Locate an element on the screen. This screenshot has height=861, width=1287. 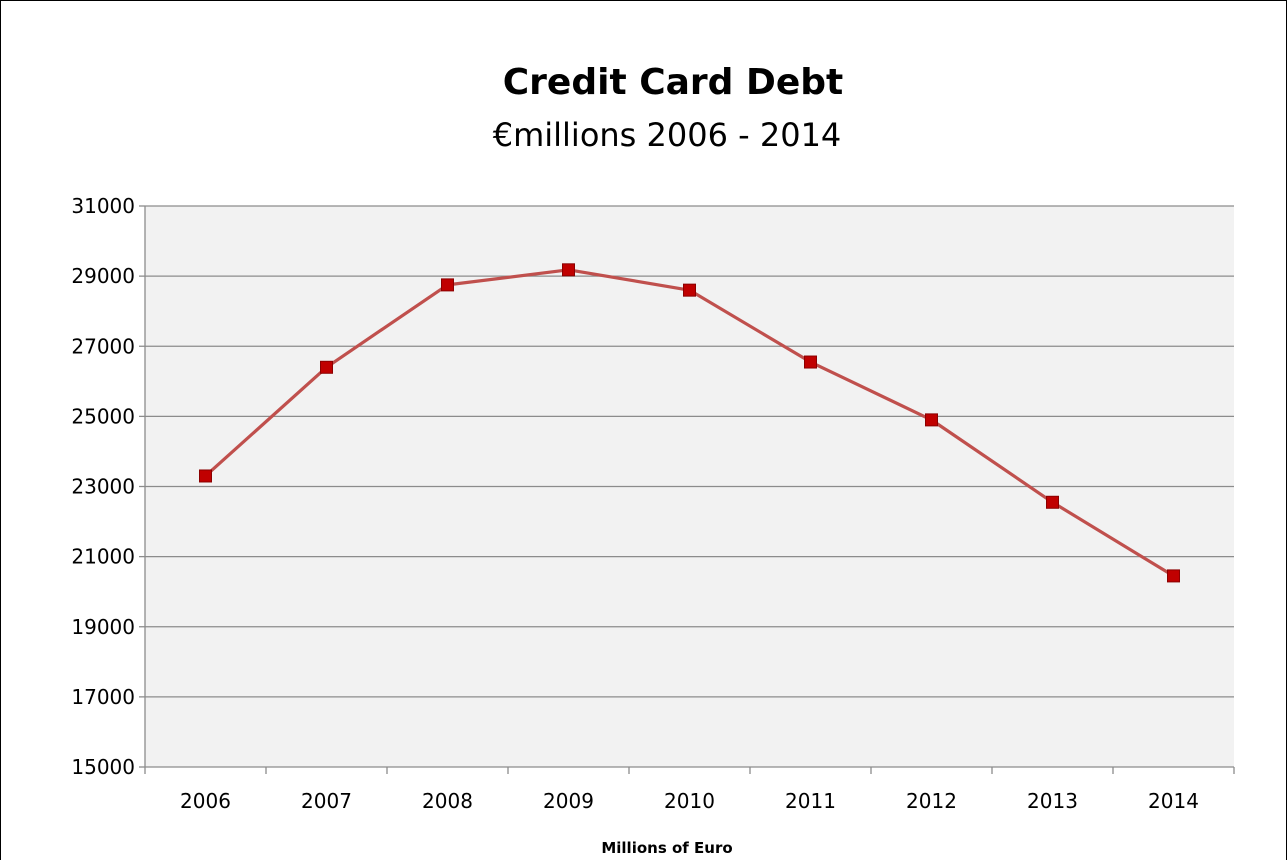
y-tick-label: 15000 is located at coordinates (103, 767).